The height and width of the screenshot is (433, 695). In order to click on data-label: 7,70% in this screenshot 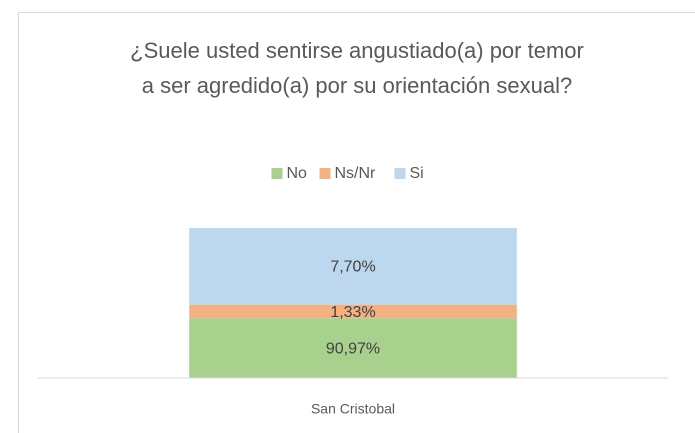, I will do `click(352, 267)`.